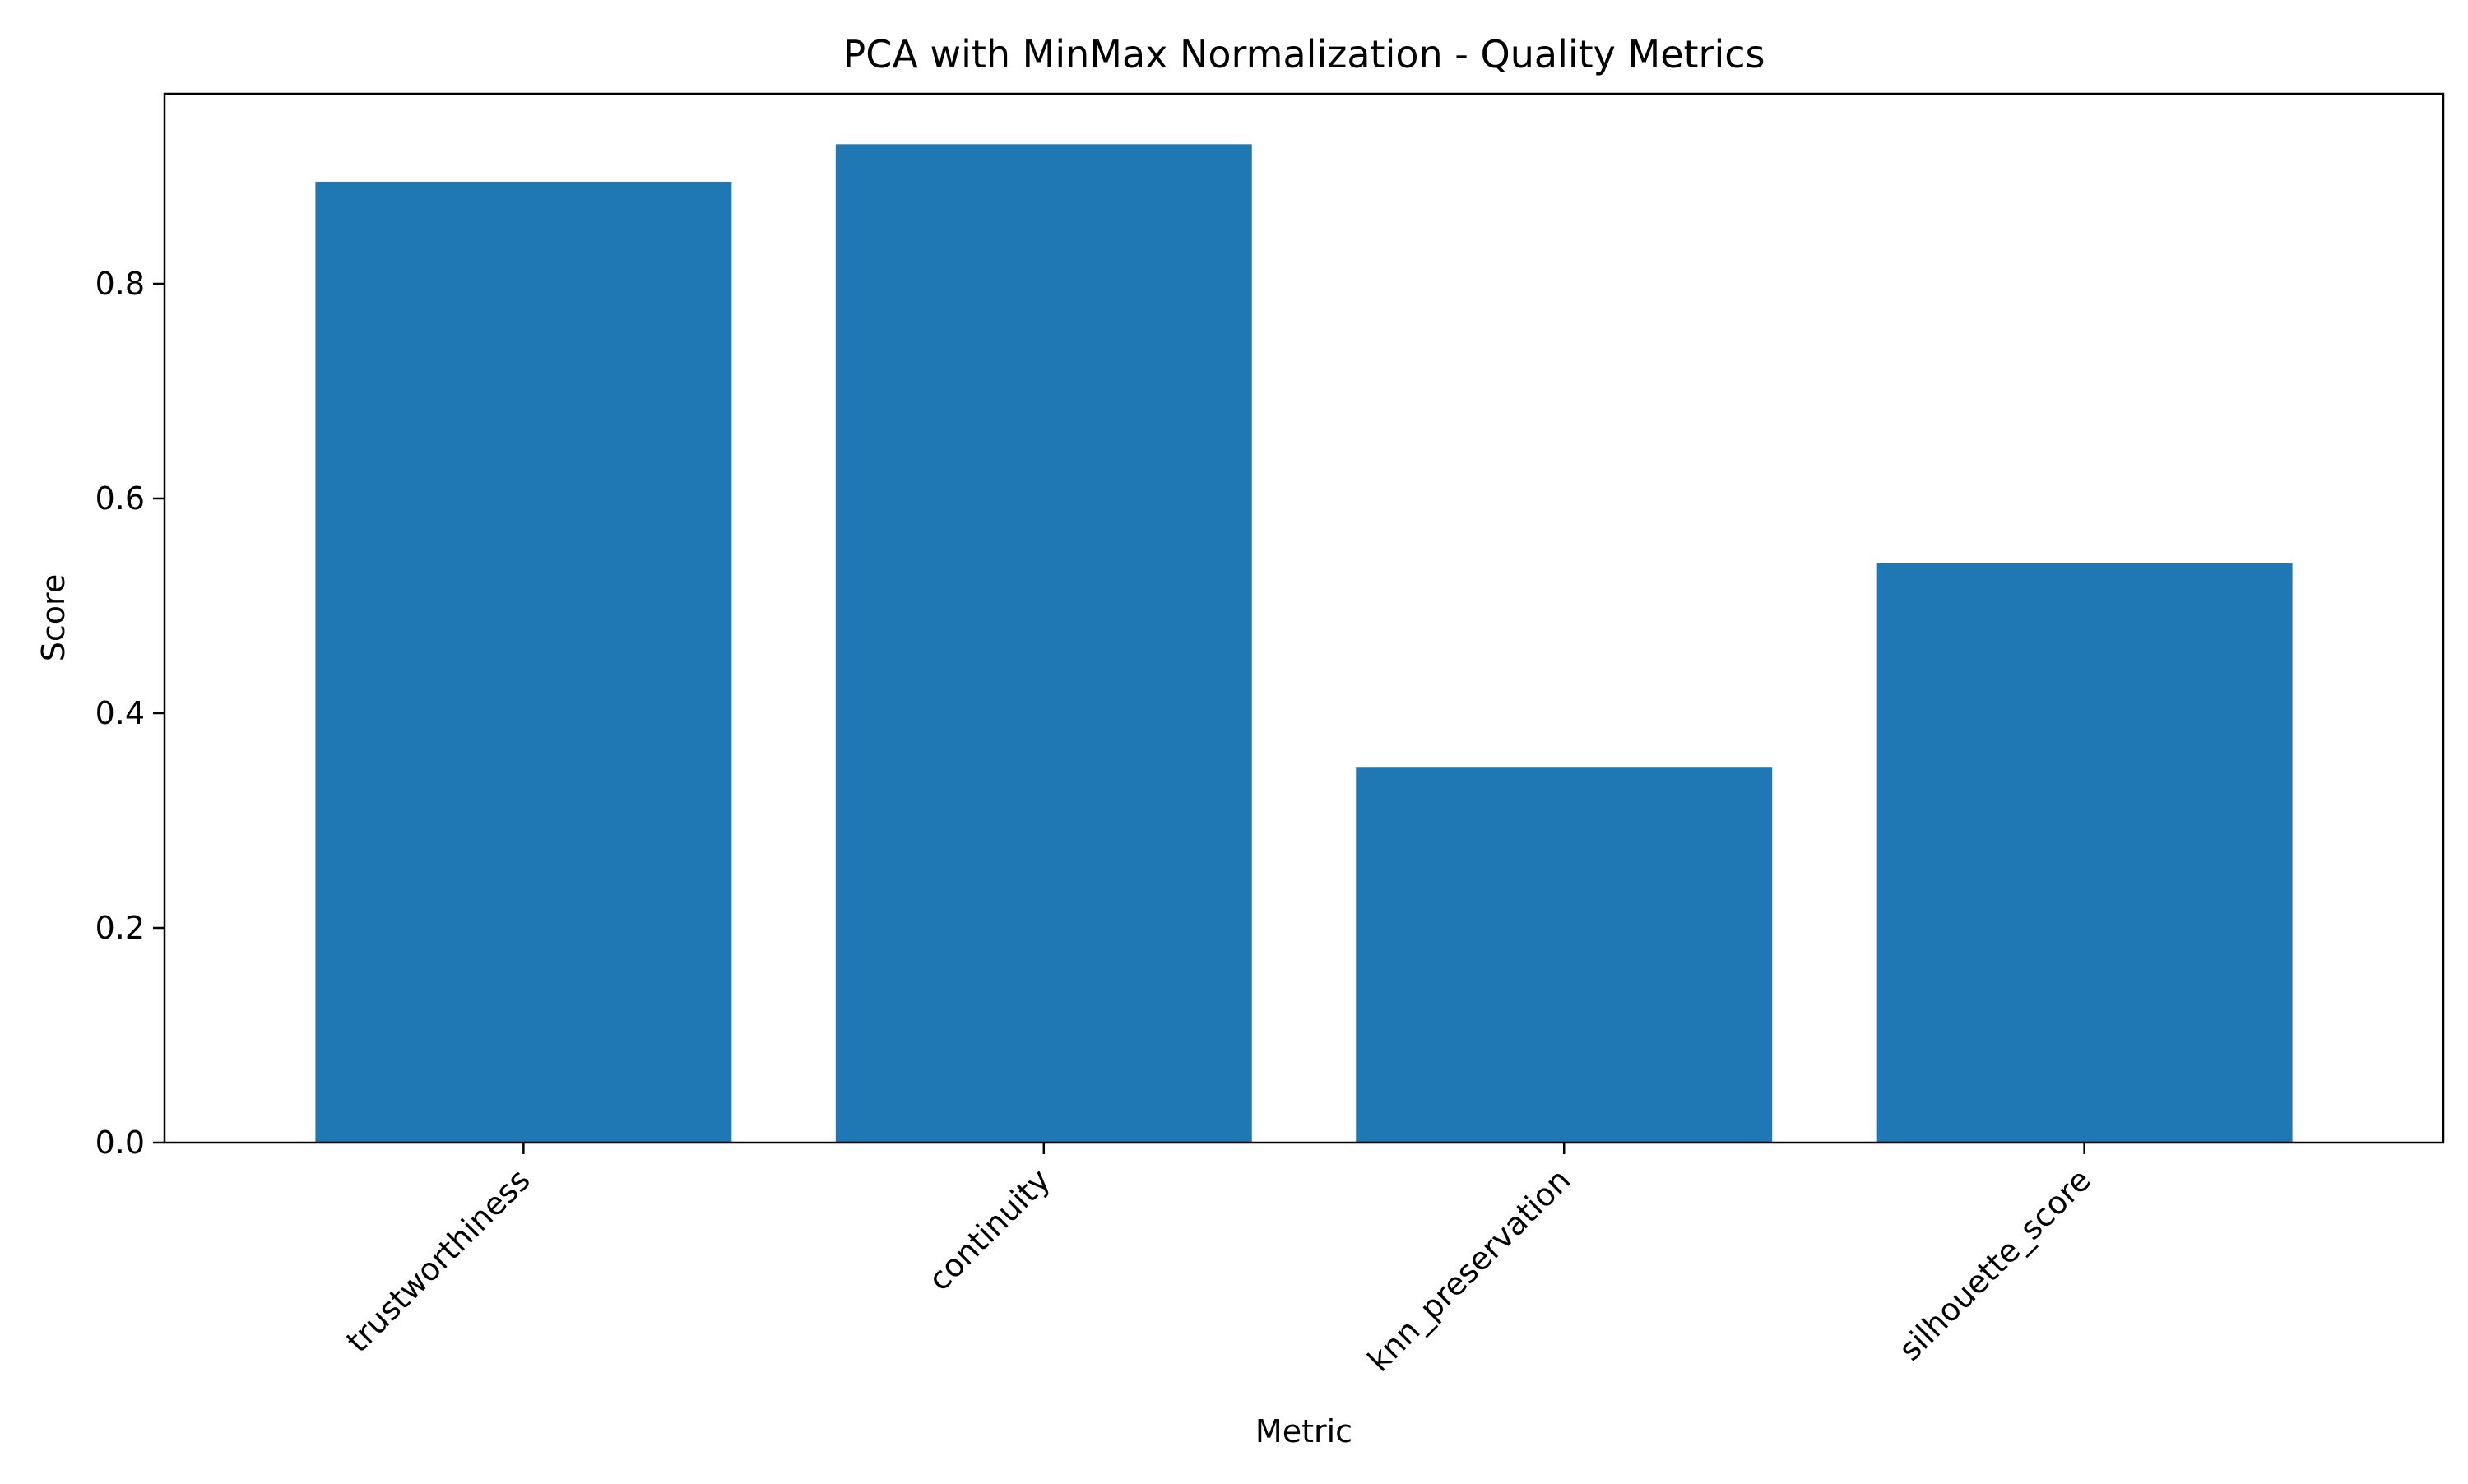 Image resolution: width=2468 pixels, height=1484 pixels. I want to click on y-axis: 0.0 0.2 0.4 0.6 0.8, so click(130, 713).